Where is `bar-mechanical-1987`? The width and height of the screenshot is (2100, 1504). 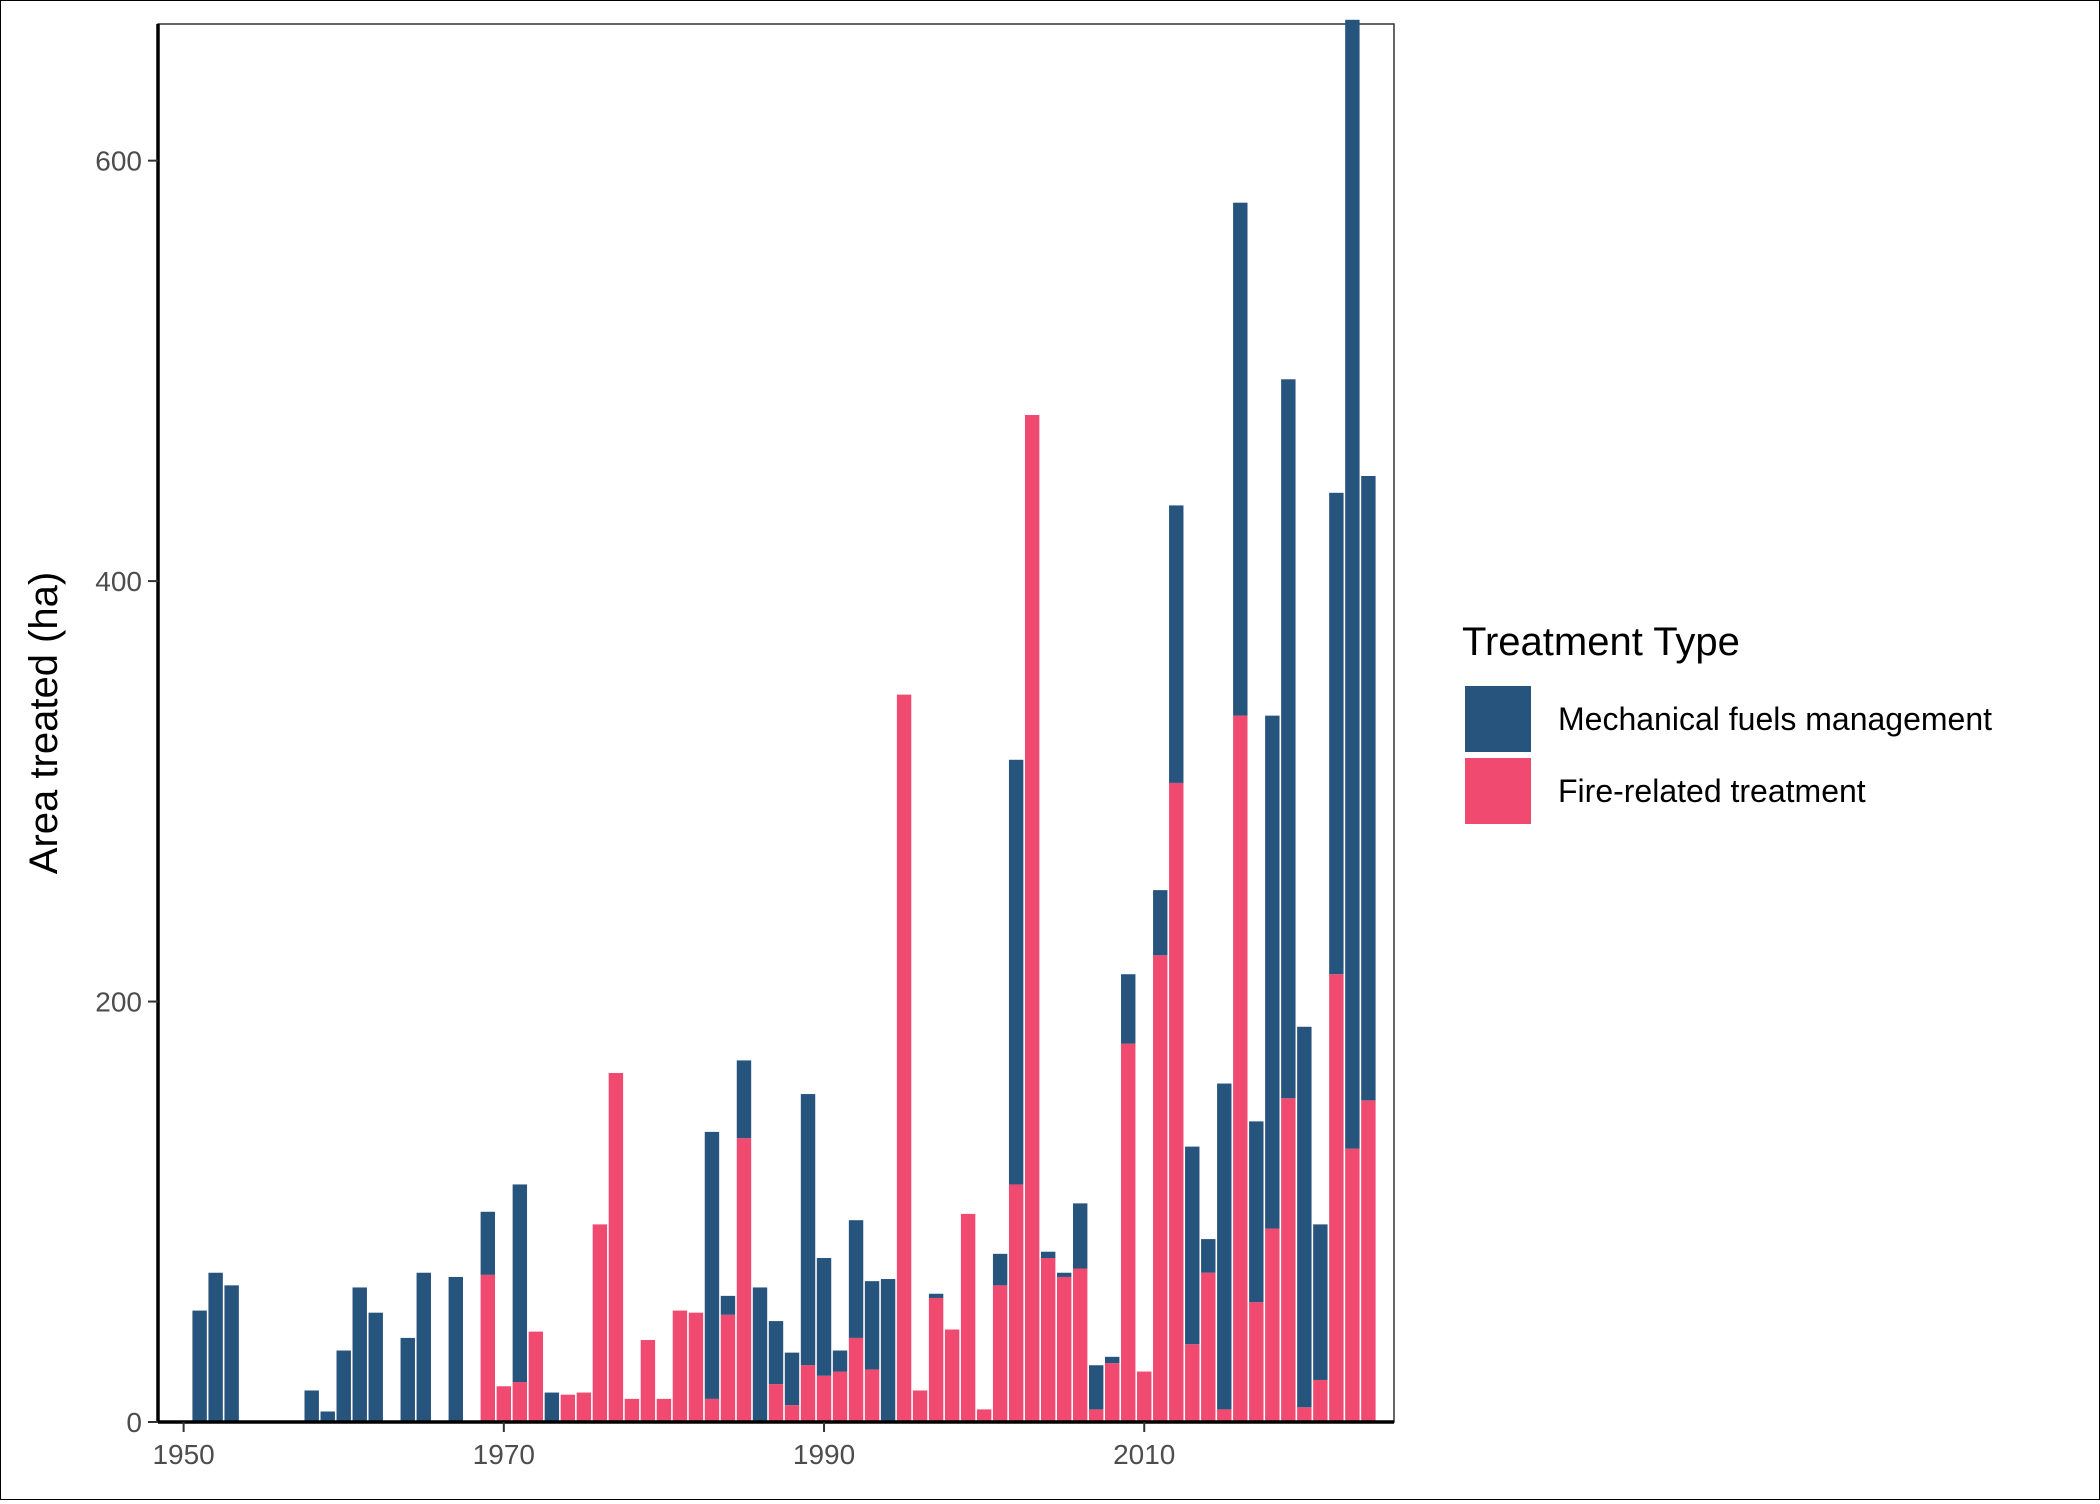
bar-mechanical-1987 is located at coordinates (776, 1353).